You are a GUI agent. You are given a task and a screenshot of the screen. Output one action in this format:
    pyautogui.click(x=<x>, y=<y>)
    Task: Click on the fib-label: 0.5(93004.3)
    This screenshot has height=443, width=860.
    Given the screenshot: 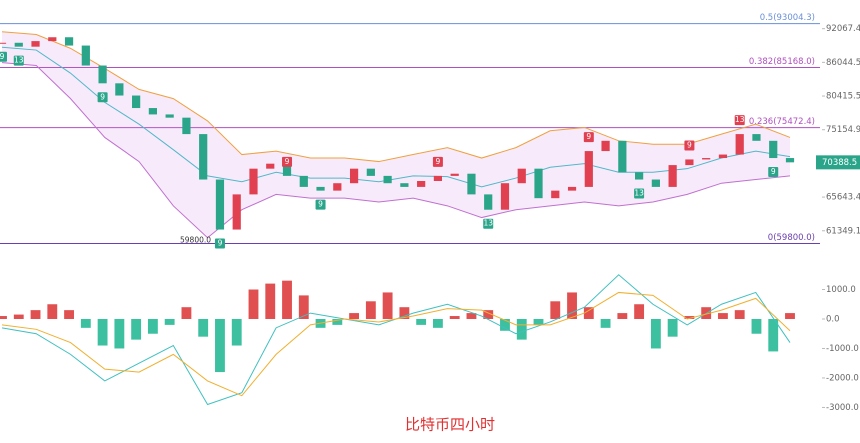 What is the action you would take?
    pyautogui.click(x=787, y=18)
    